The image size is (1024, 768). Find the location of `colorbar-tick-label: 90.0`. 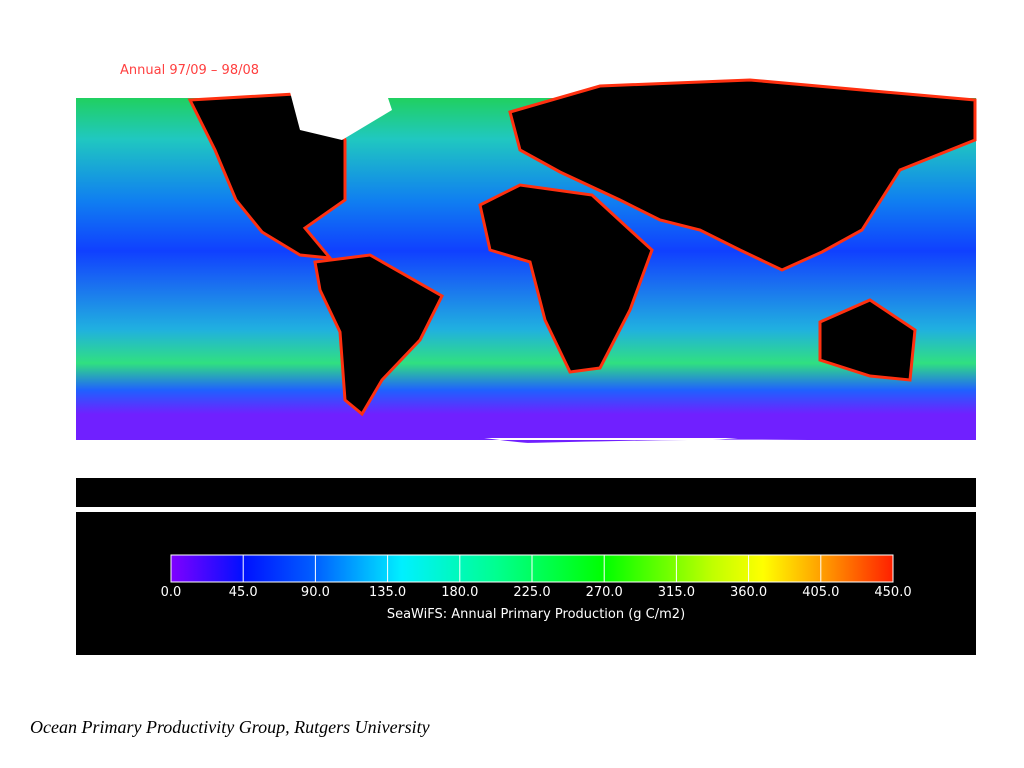

colorbar-tick-label: 90.0 is located at coordinates (315, 592).